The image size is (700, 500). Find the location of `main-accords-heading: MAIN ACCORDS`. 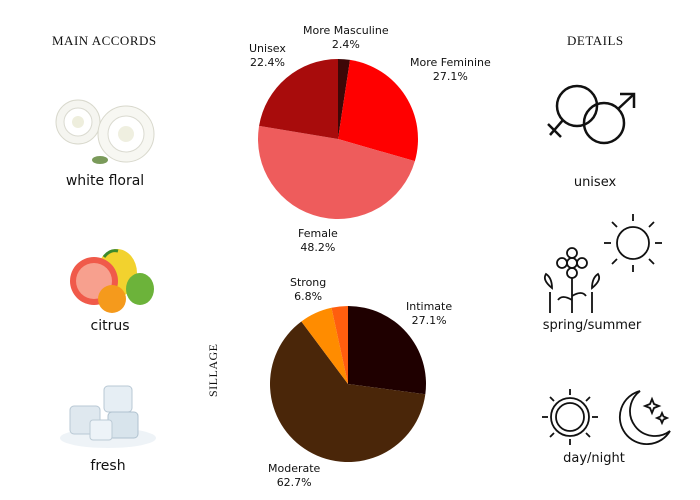

main-accords-heading: MAIN ACCORDS is located at coordinates (104, 40).